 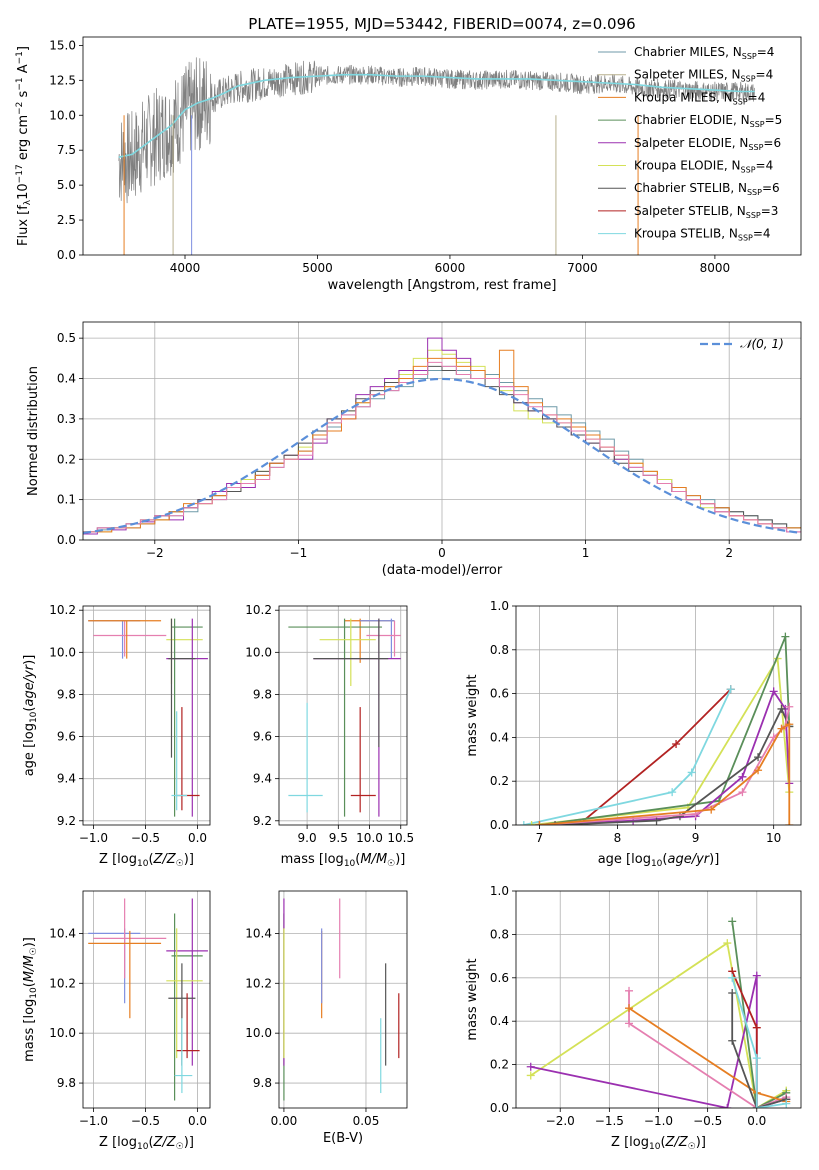 I want to click on y-tick-label: 9.2, so click(x=66, y=821).